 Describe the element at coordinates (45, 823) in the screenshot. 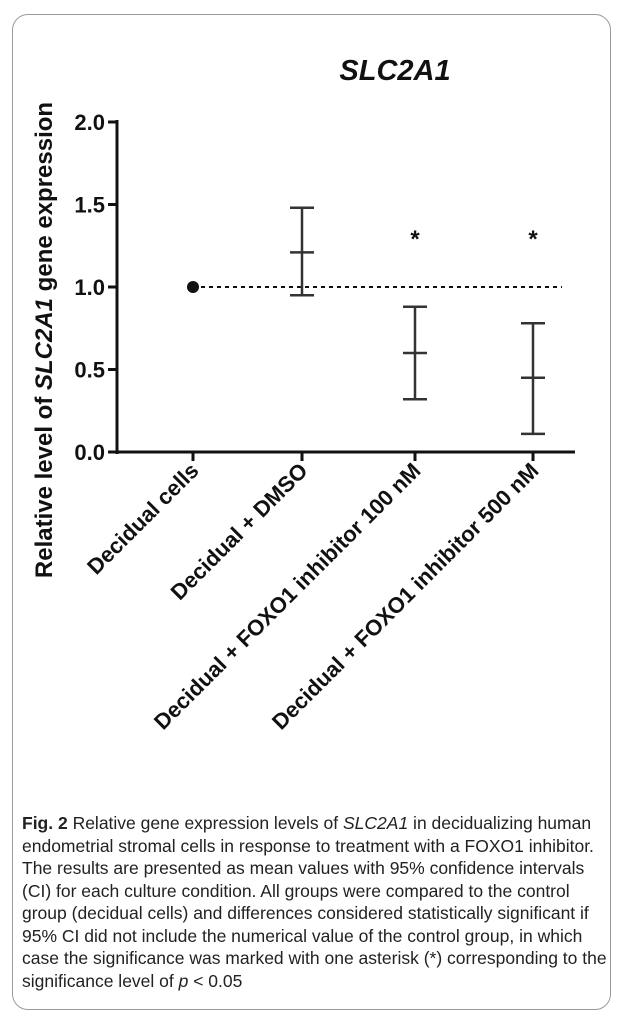

I see `caption-fig-label: Fig. 2` at that location.